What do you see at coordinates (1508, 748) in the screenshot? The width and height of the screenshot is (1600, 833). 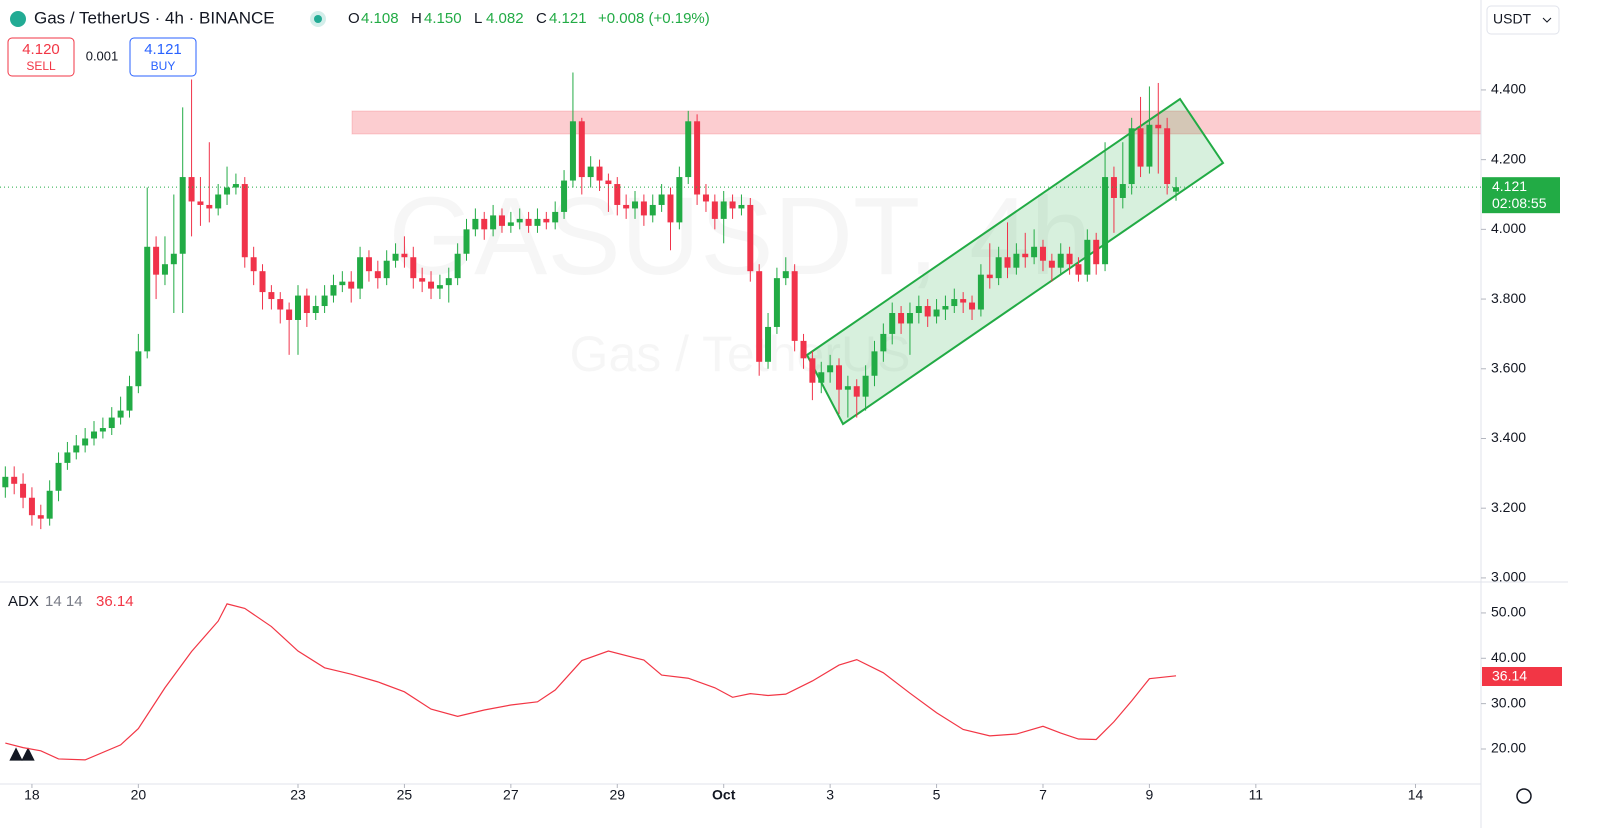 I see `y-tick-label: 20.00` at bounding box center [1508, 748].